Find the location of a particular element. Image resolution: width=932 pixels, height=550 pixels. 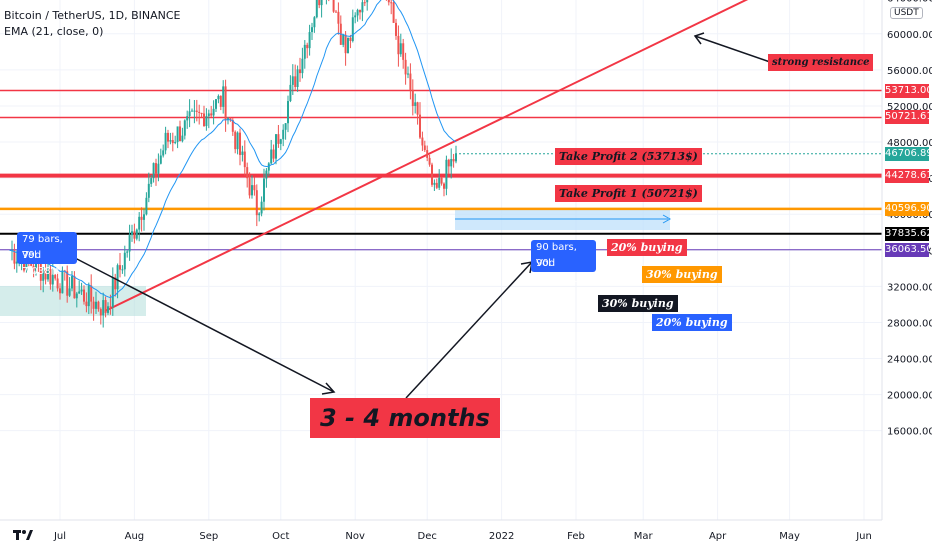

time-tick-label: Nov is located at coordinates (355, 536).